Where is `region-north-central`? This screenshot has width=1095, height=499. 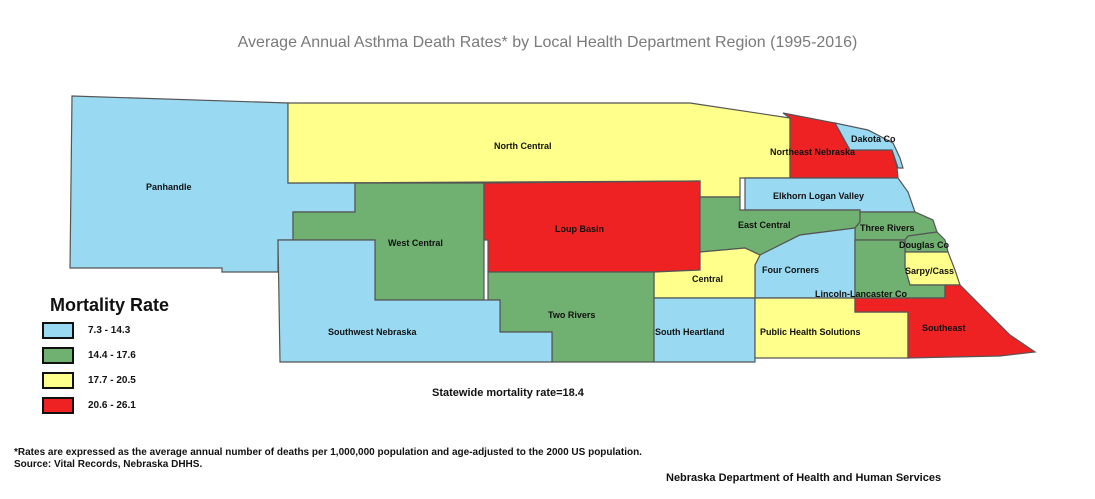 region-north-central is located at coordinates (539, 150).